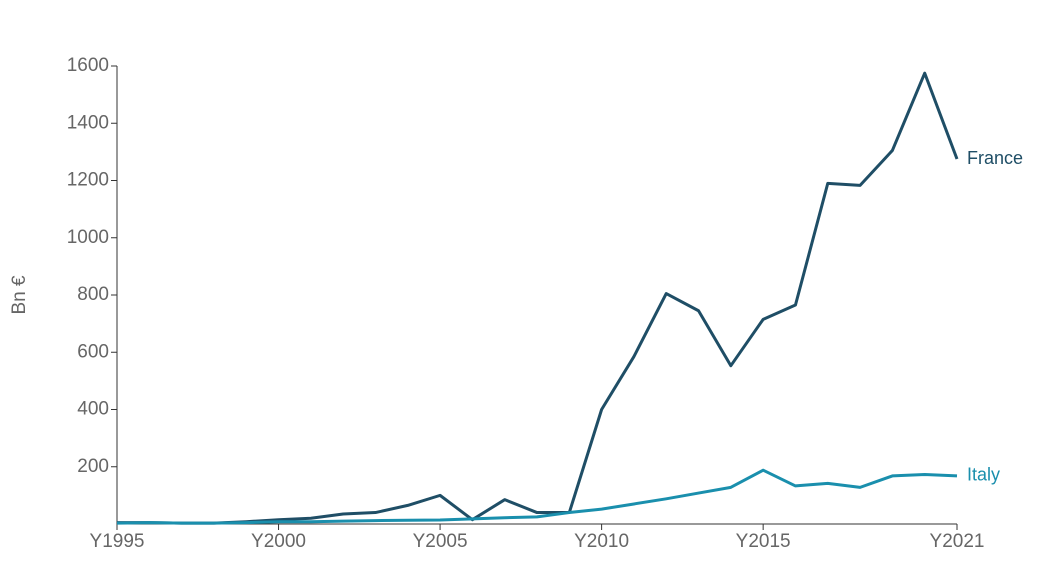 The height and width of the screenshot is (575, 1044). What do you see at coordinates (440, 541) in the screenshot?
I see `x-tick-label: Y2005` at bounding box center [440, 541].